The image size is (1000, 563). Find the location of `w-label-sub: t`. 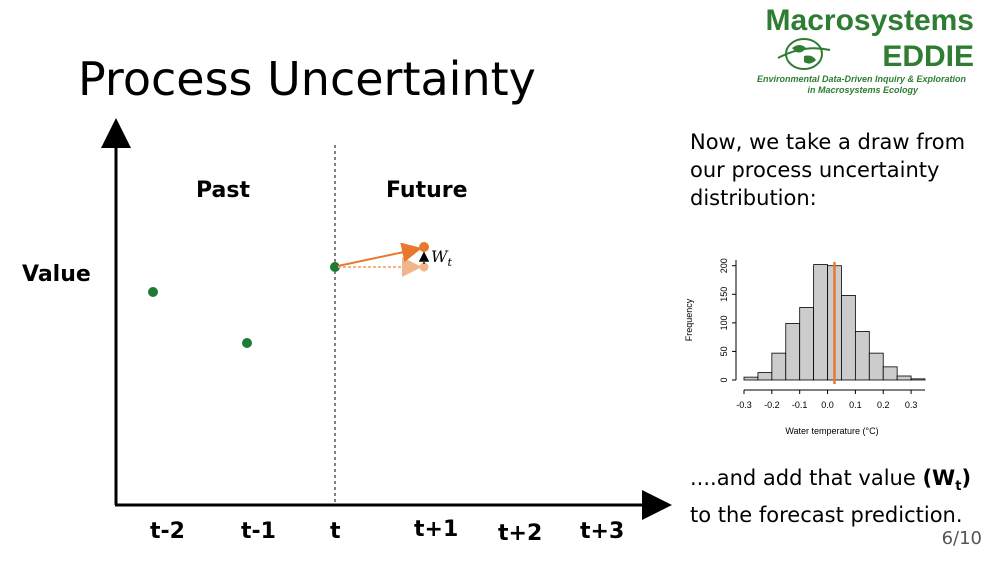

w-label-sub: t is located at coordinates (449, 262).